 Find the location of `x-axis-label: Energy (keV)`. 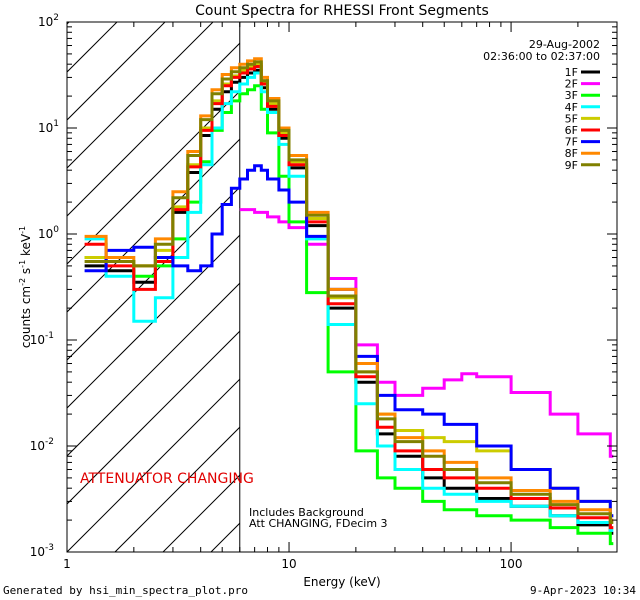

x-axis-label: Energy (keV) is located at coordinates (341, 582).